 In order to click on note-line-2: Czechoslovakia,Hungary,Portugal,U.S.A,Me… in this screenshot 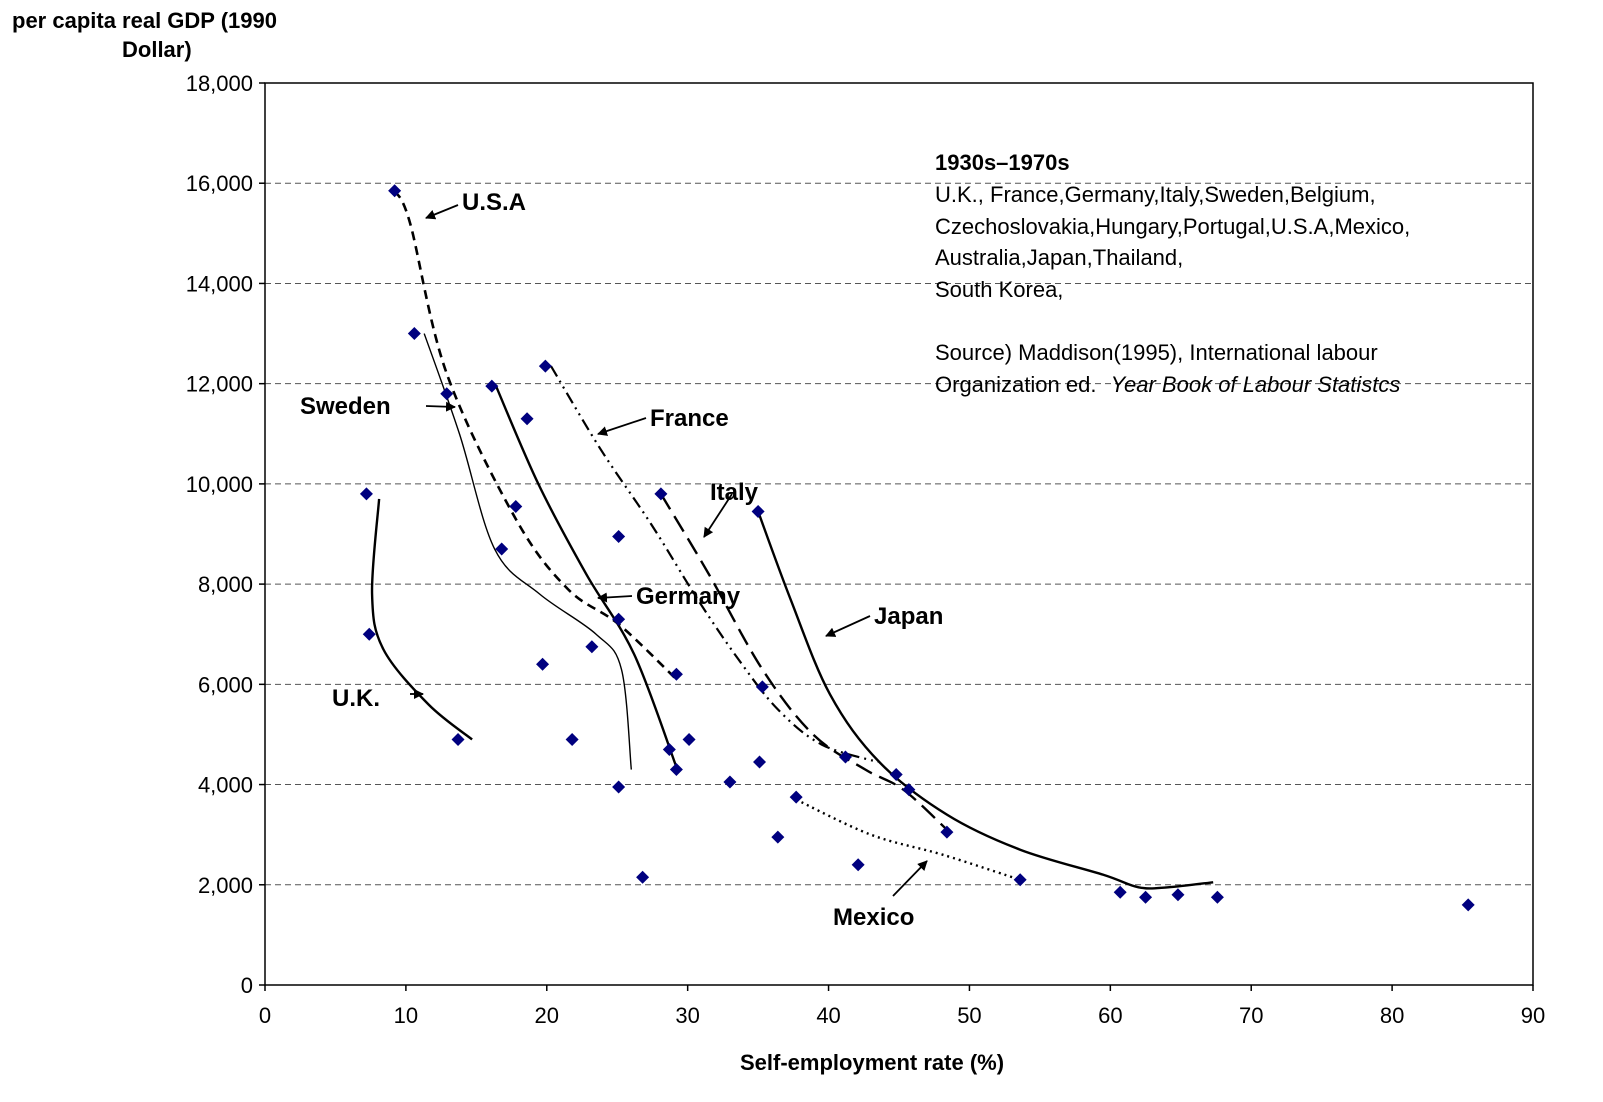, I will do `click(1172, 226)`.